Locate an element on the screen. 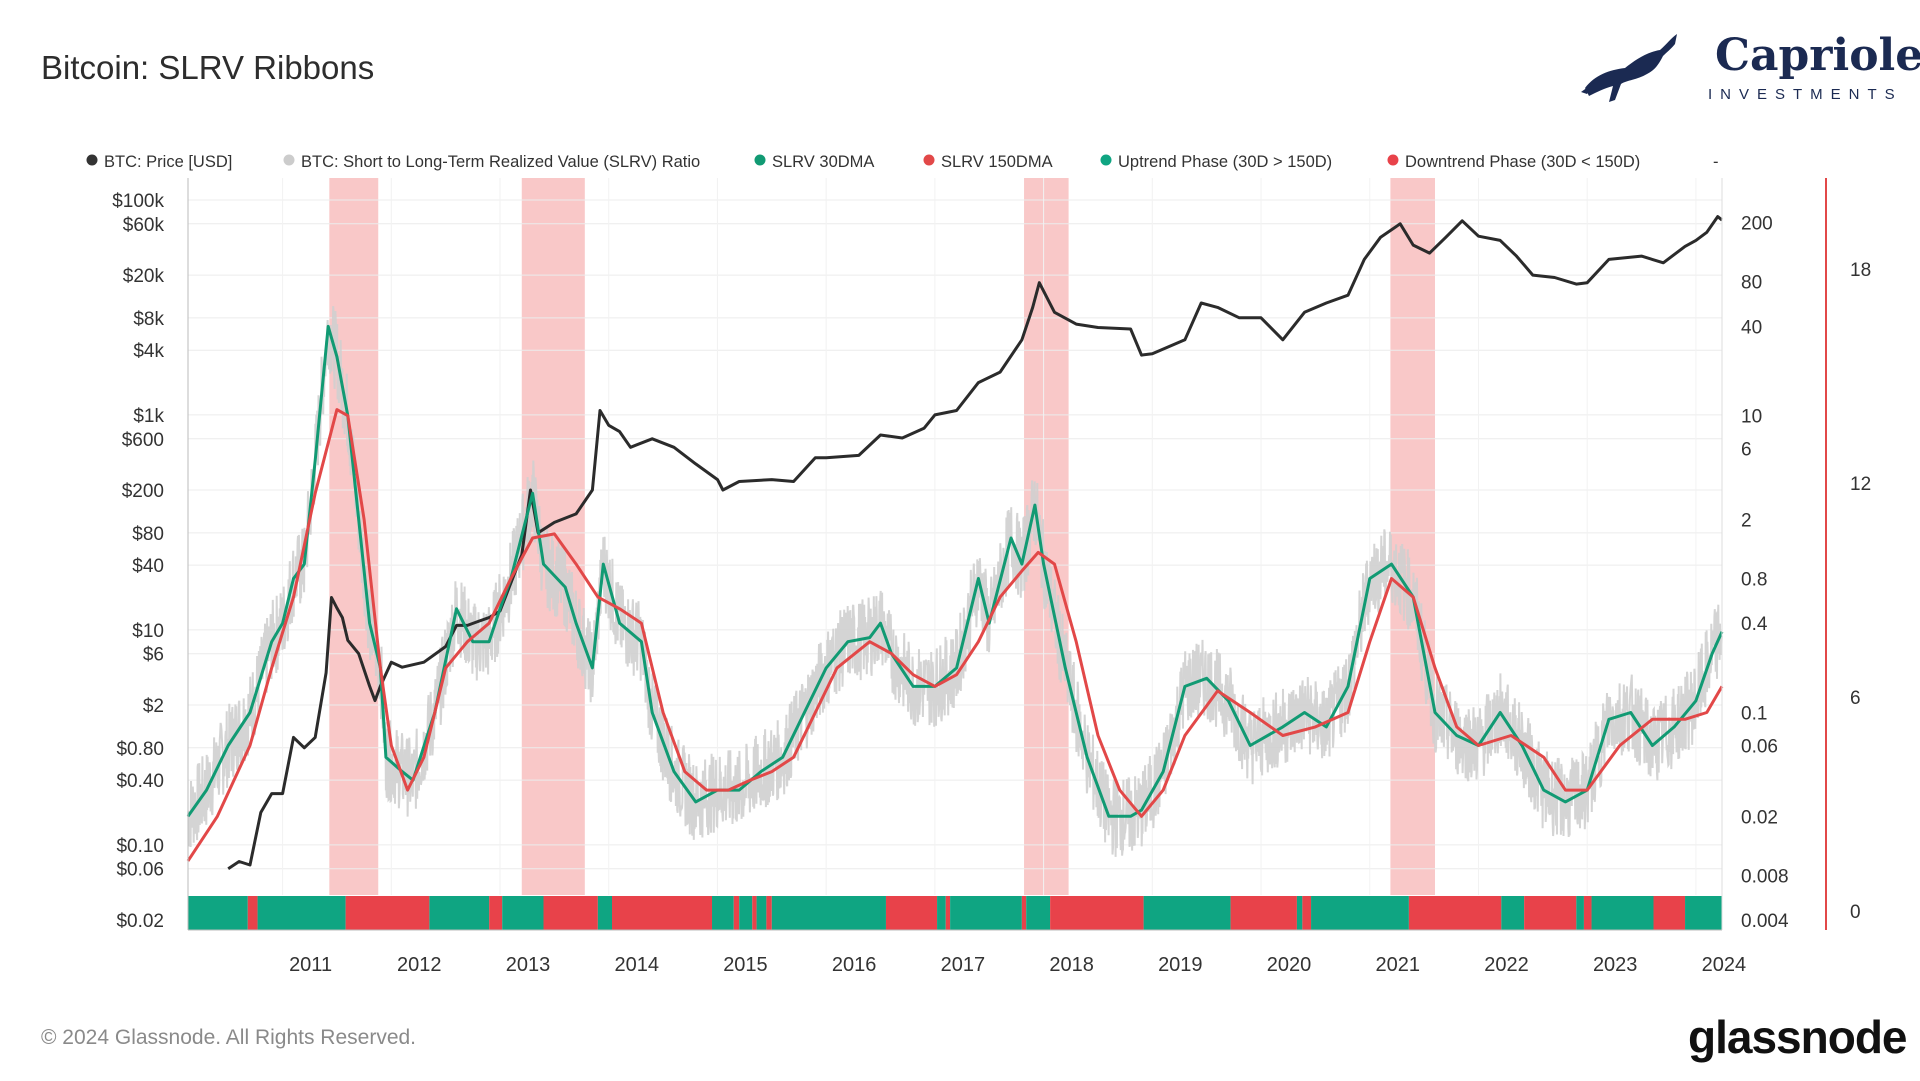 This screenshot has width=1920, height=1081. left-axis-tick-label: $600 is located at coordinates (143, 440).